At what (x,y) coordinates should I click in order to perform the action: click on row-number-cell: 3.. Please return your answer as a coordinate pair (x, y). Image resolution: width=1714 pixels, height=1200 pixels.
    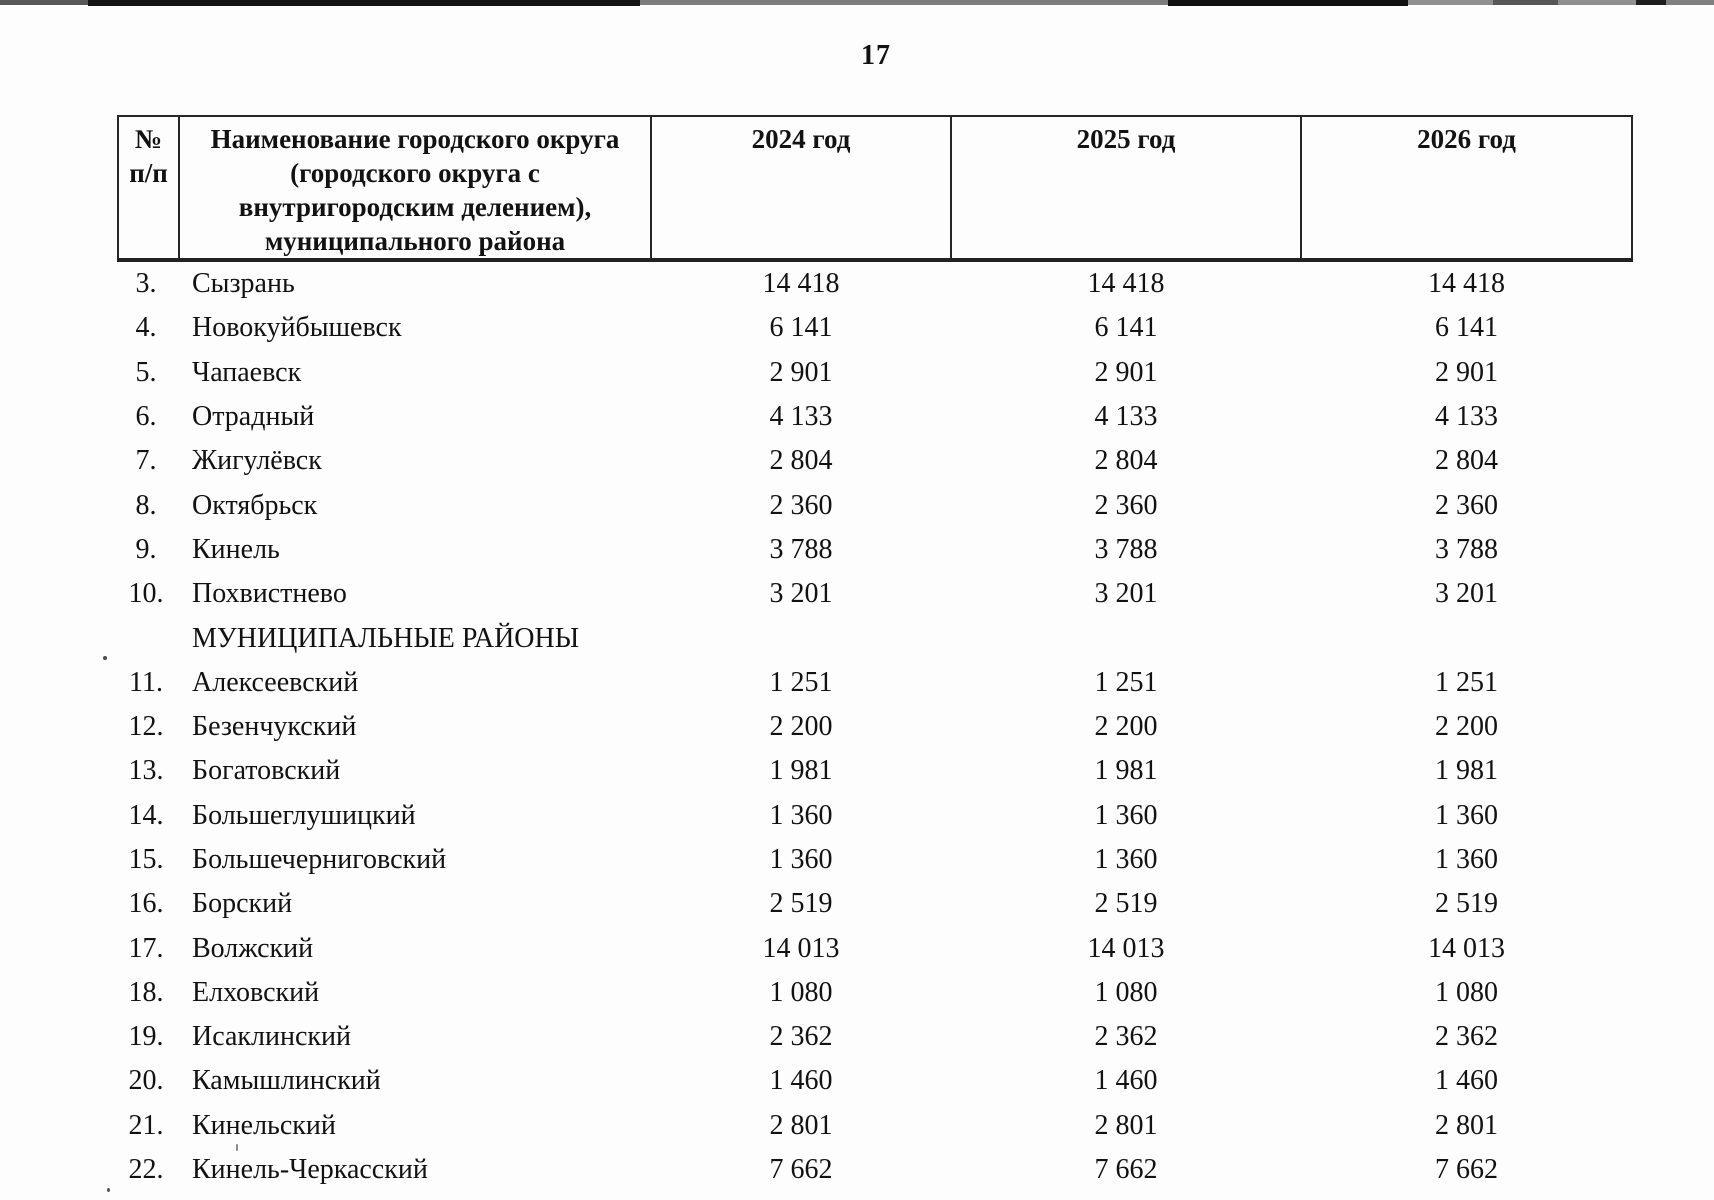
    Looking at the image, I should click on (146, 284).